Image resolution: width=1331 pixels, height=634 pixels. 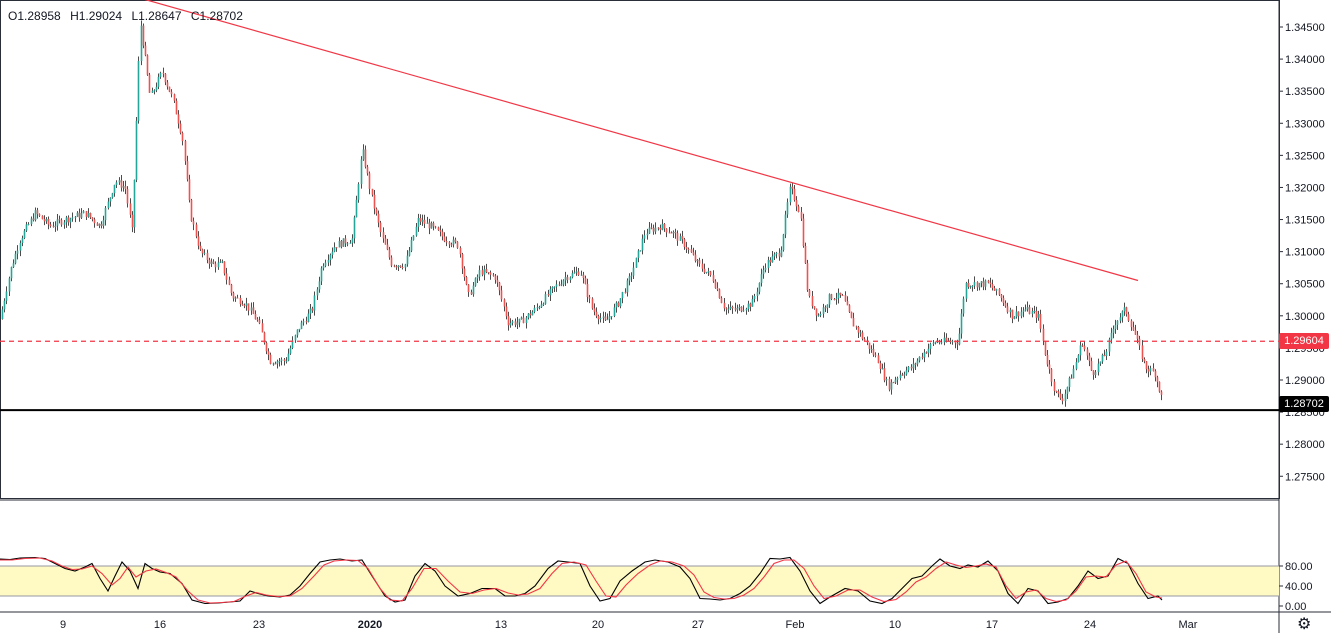 I want to click on time-tick-label: 20, so click(x=598, y=625).